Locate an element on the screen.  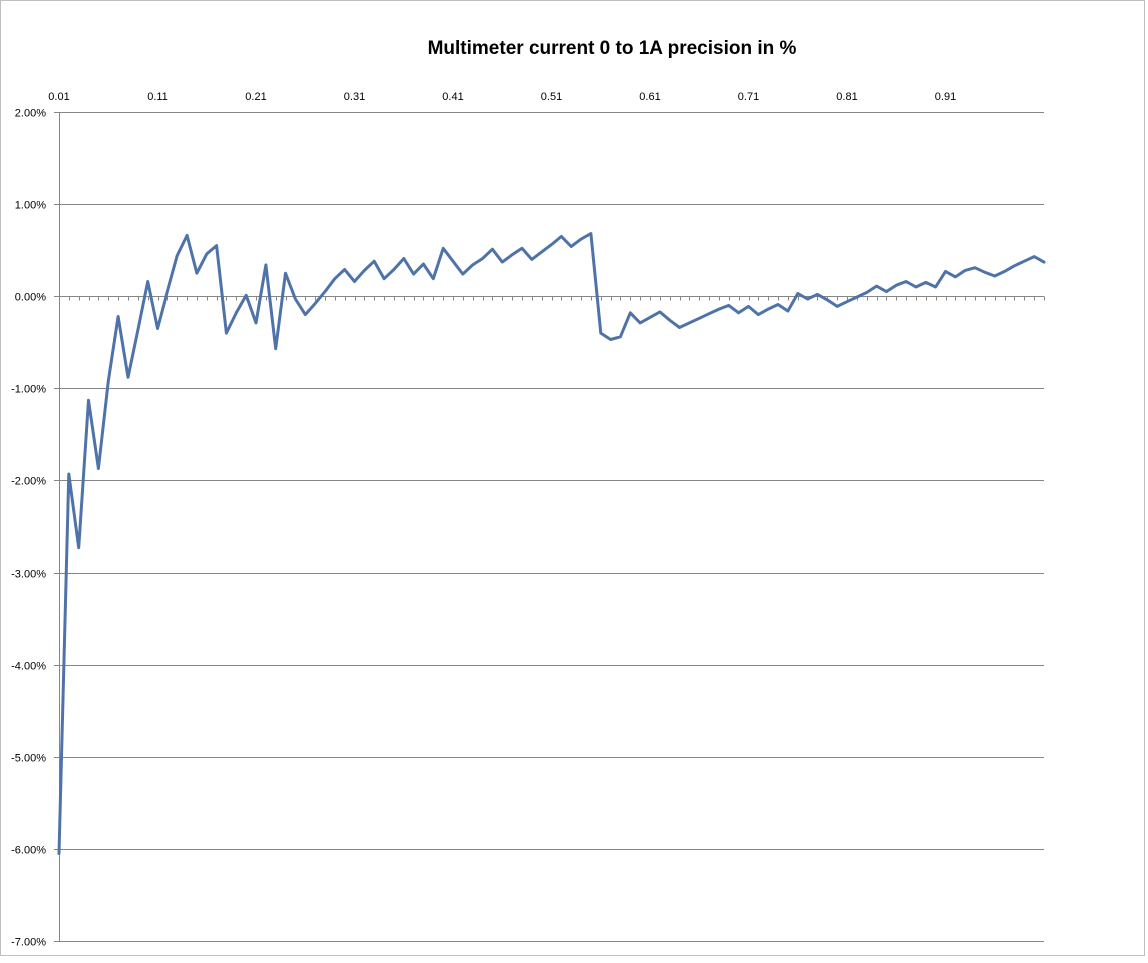
x-tick-label: 0.21 is located at coordinates (255, 97).